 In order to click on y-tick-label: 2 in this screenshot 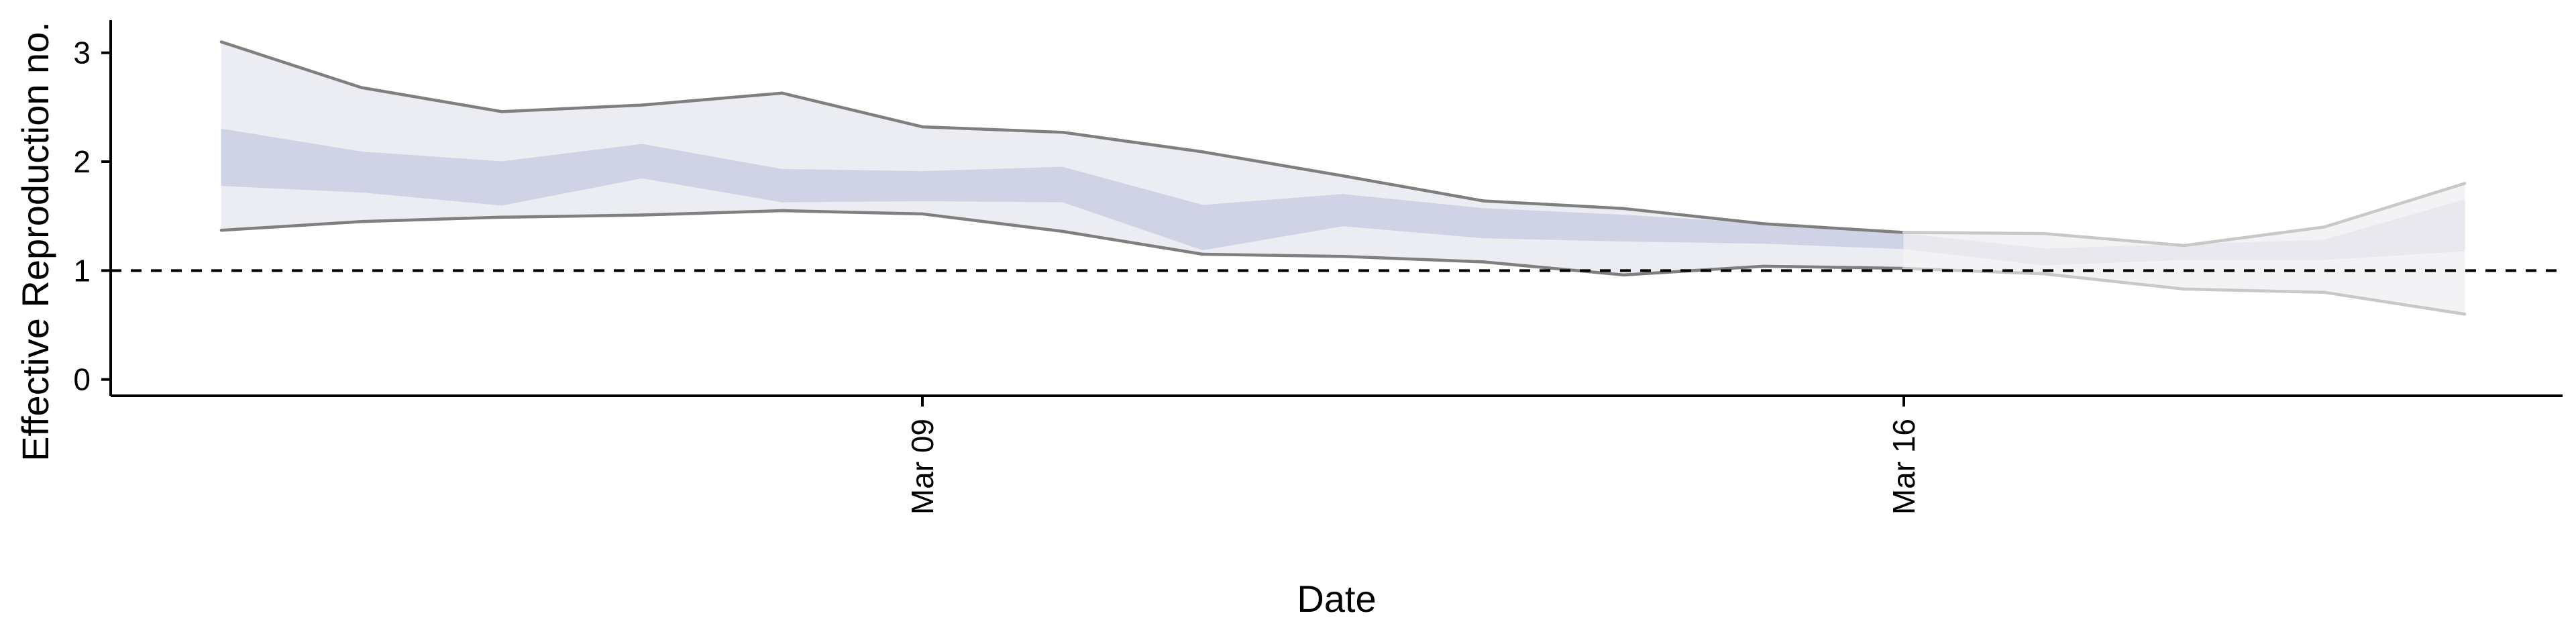, I will do `click(82, 161)`.